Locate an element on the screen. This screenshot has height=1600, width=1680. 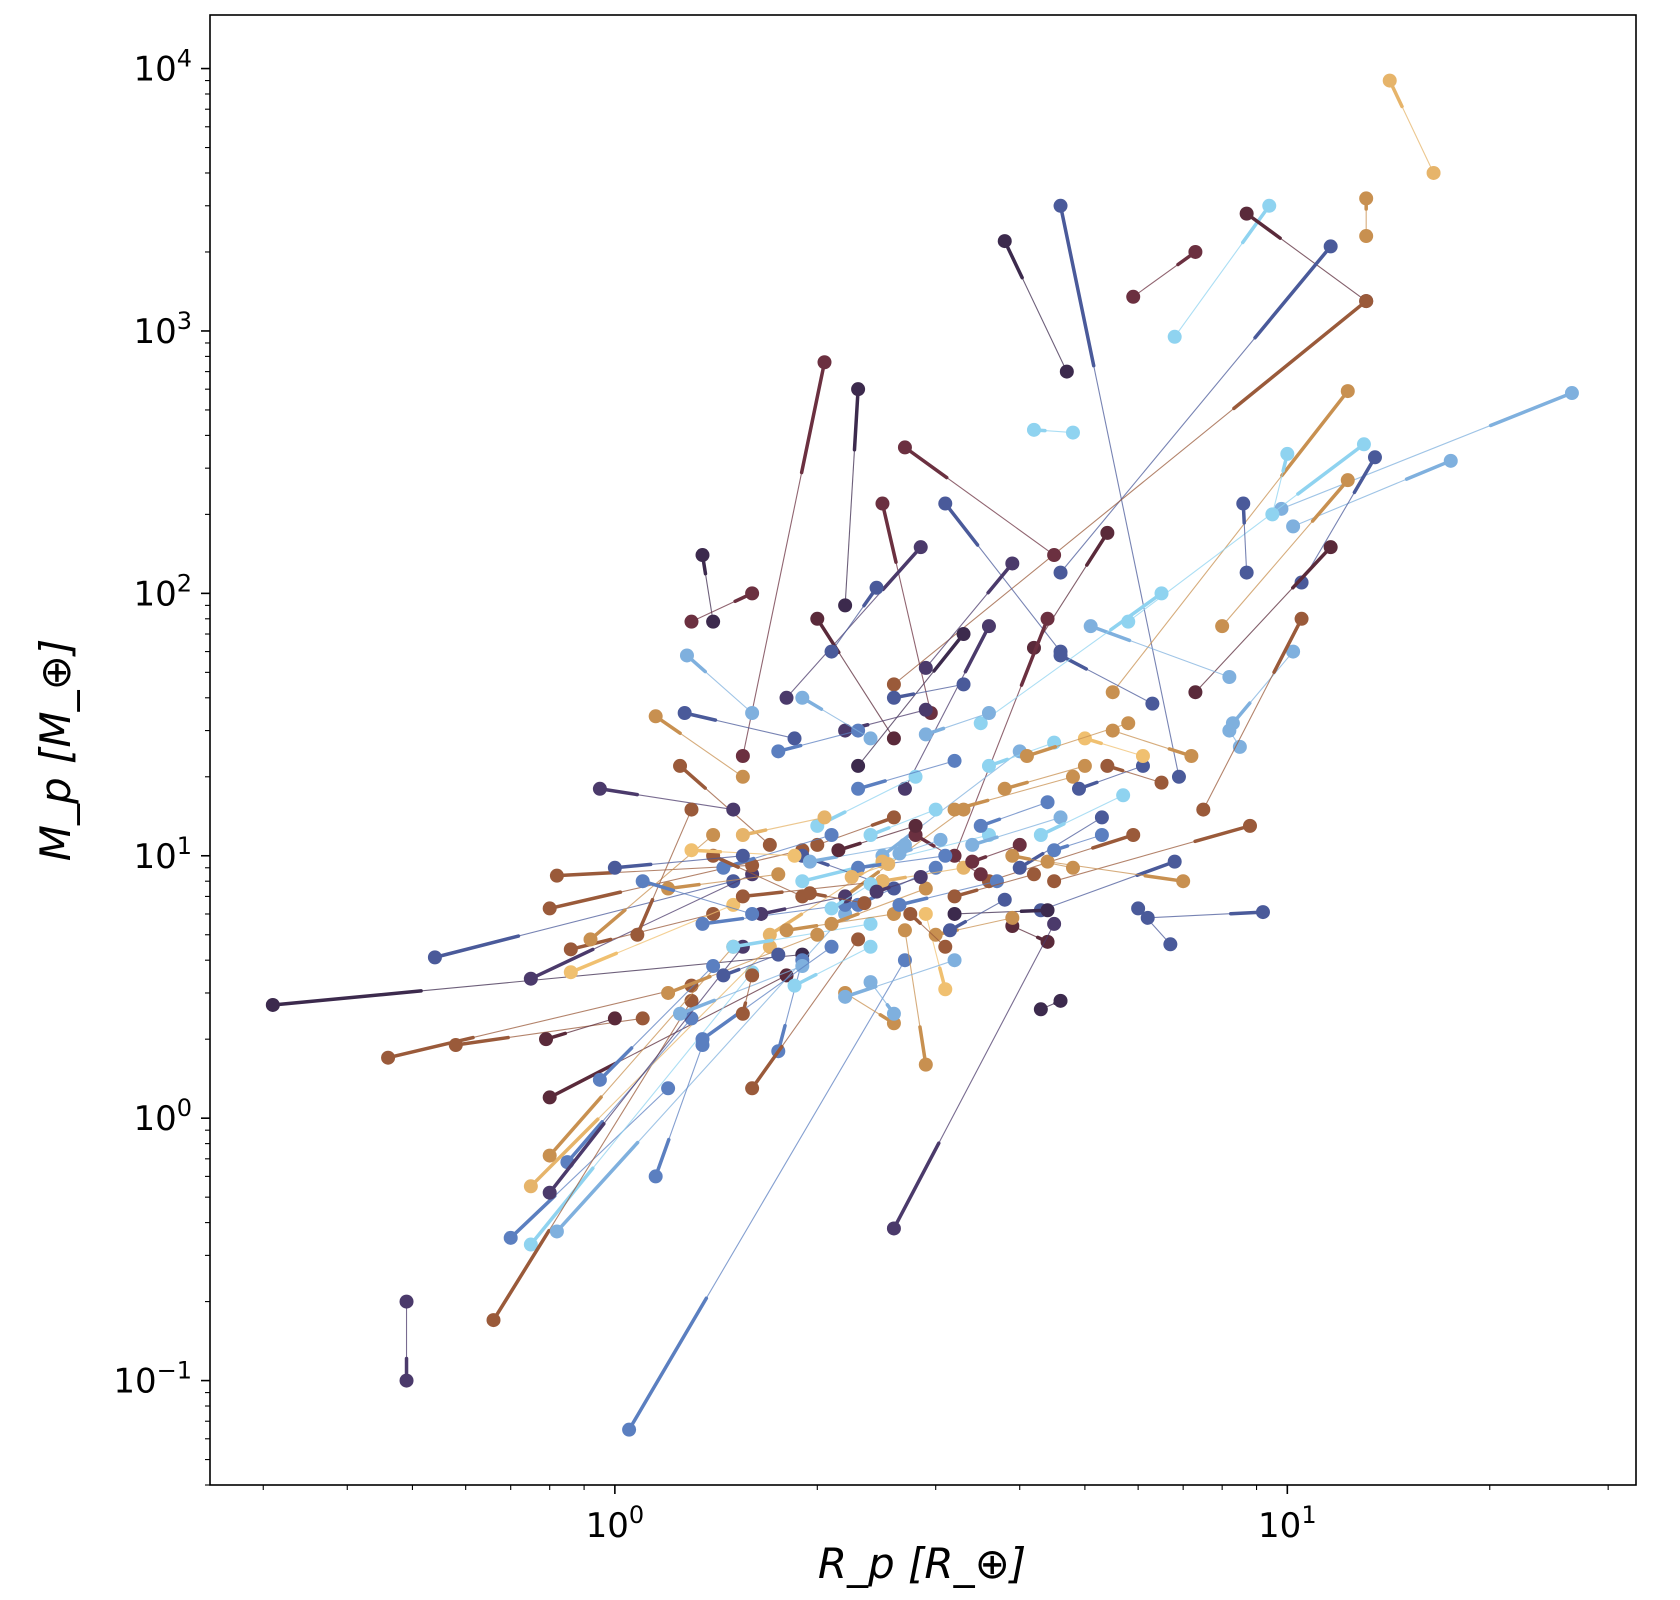
y-tick-label: 10⁰ is located at coordinates (162, 1116).